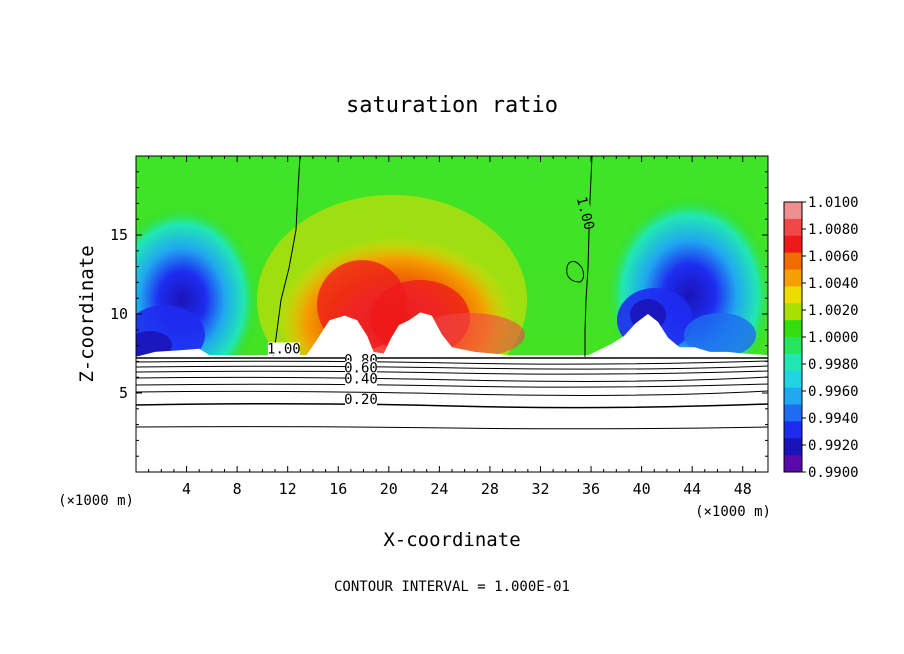 The height and width of the screenshot is (654, 904). What do you see at coordinates (743, 489) in the screenshot?
I see `x-tick-label: 48` at bounding box center [743, 489].